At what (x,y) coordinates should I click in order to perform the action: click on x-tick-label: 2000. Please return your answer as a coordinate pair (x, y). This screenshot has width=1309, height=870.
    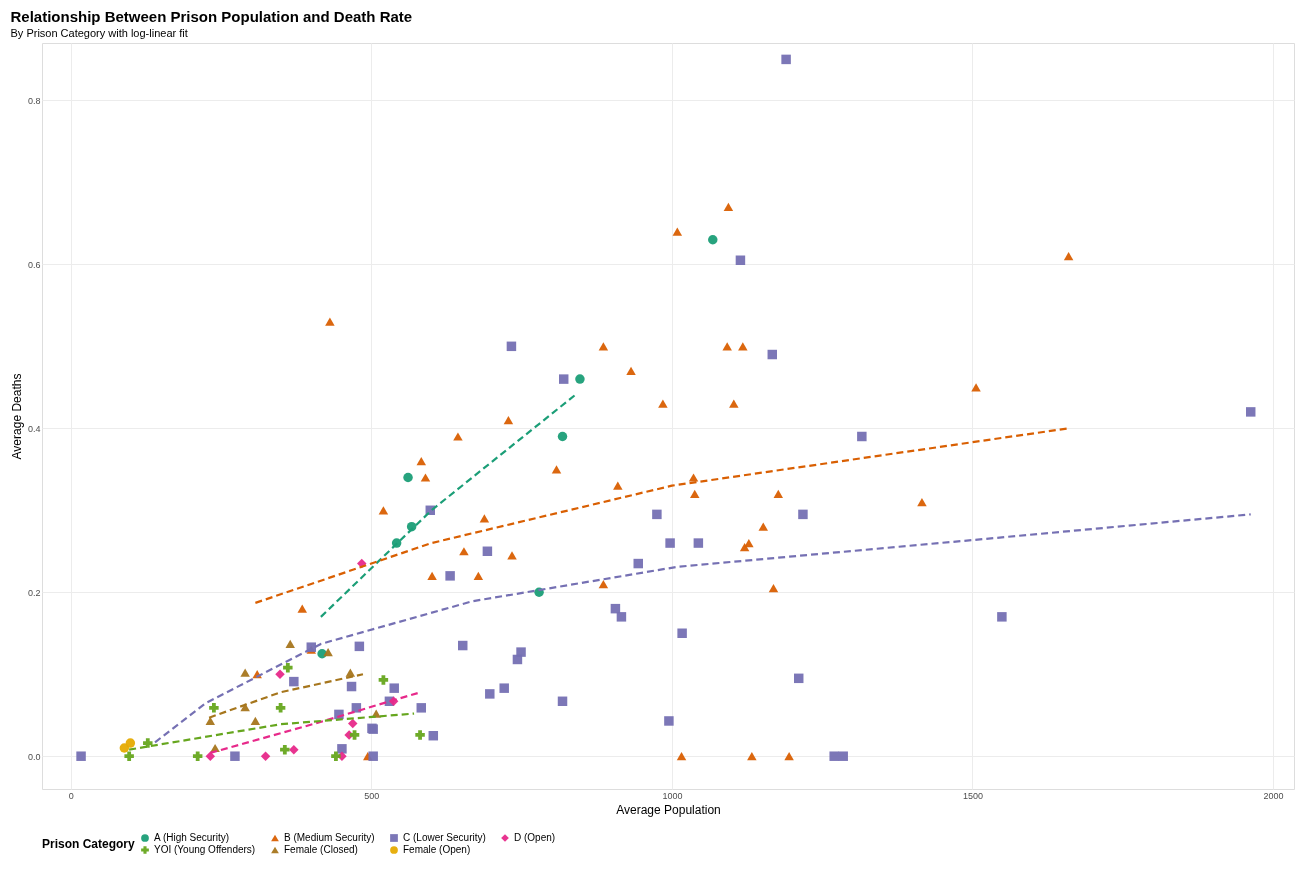
    Looking at the image, I should click on (1273, 795).